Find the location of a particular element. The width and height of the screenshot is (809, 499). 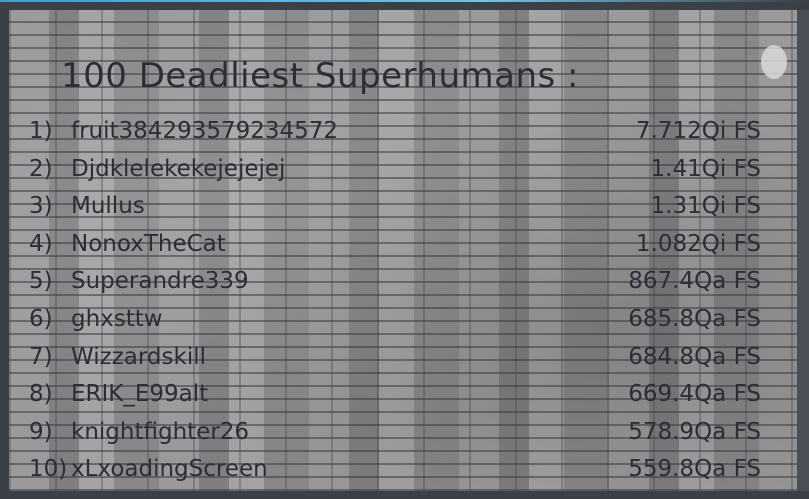

leaderboard-row: 3) Mullus 1.31Qi FS is located at coordinates (403, 210).